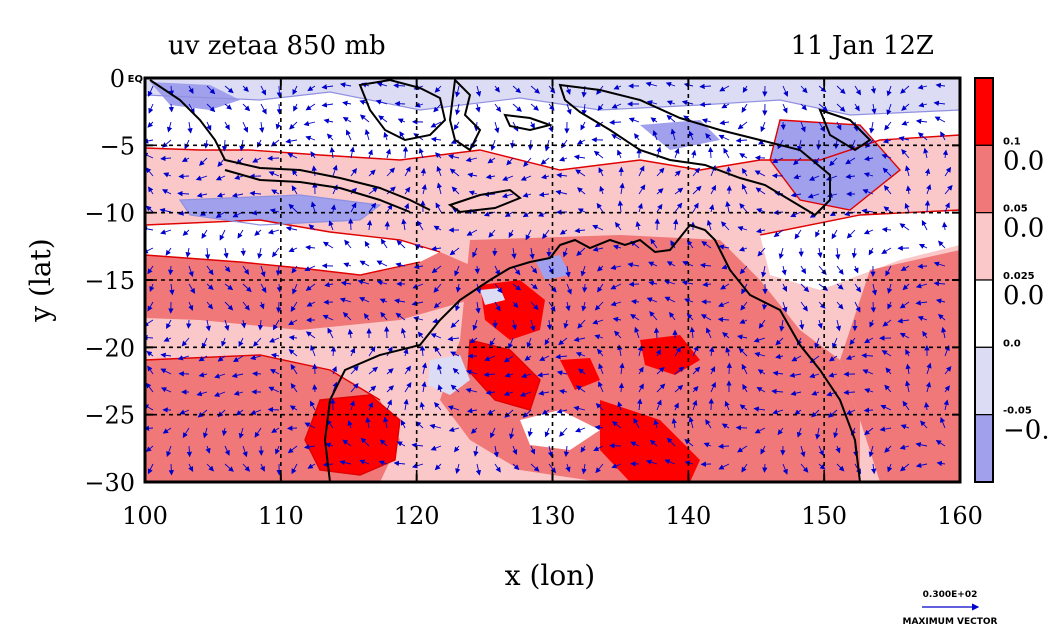 This screenshot has width=1058, height=631. Describe the element at coordinates (1023, 296) in the screenshot. I see `colorbar-level-label-large: 0.0` at that location.